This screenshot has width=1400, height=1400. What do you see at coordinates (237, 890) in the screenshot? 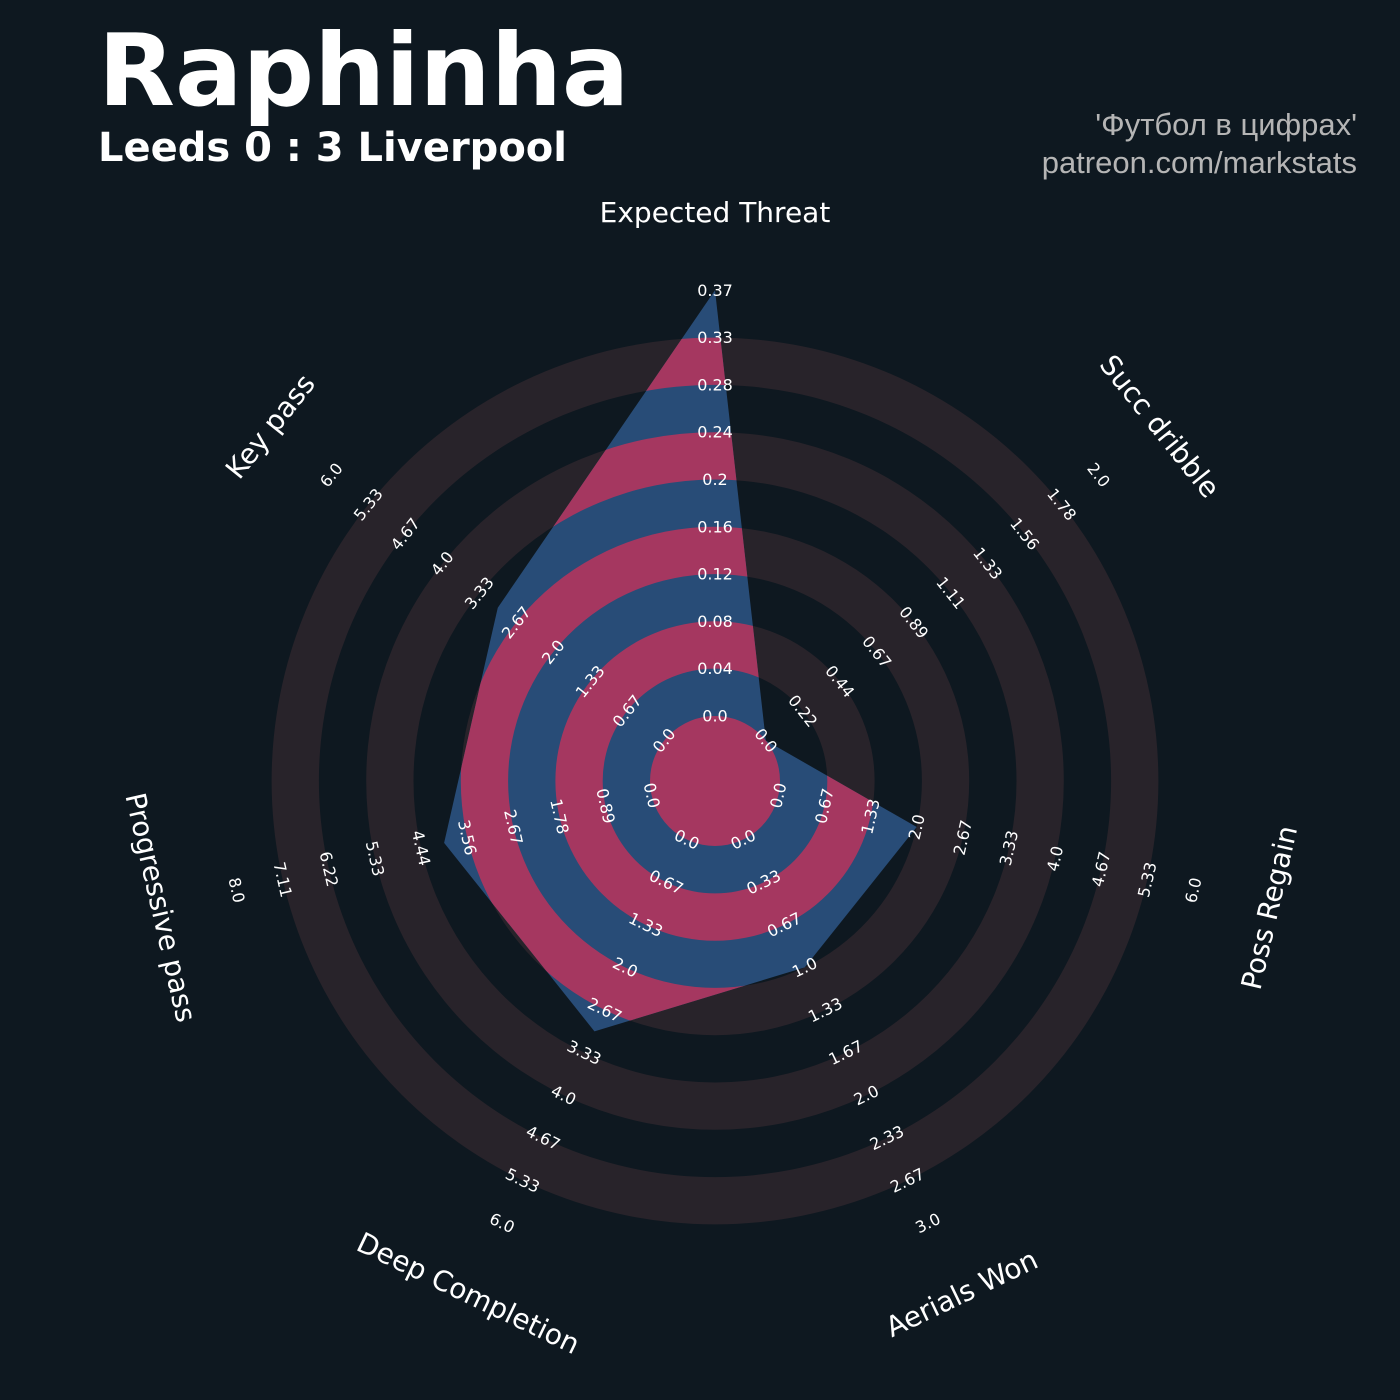
I see `tick-label: 8.0` at bounding box center [237, 890].